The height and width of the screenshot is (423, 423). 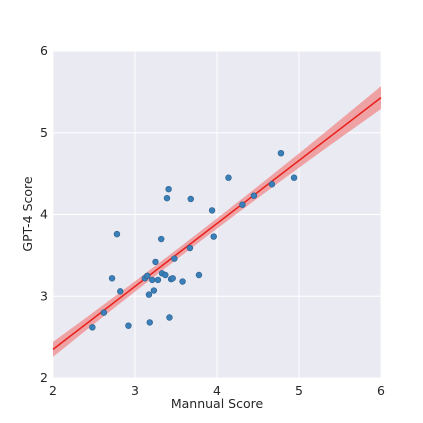 I want to click on y-tick-label: 6, so click(x=44, y=50).